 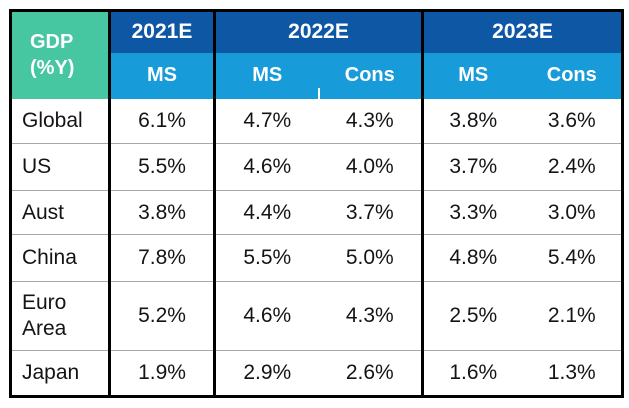 I want to click on value-cell: 5.2%, so click(x=162, y=316).